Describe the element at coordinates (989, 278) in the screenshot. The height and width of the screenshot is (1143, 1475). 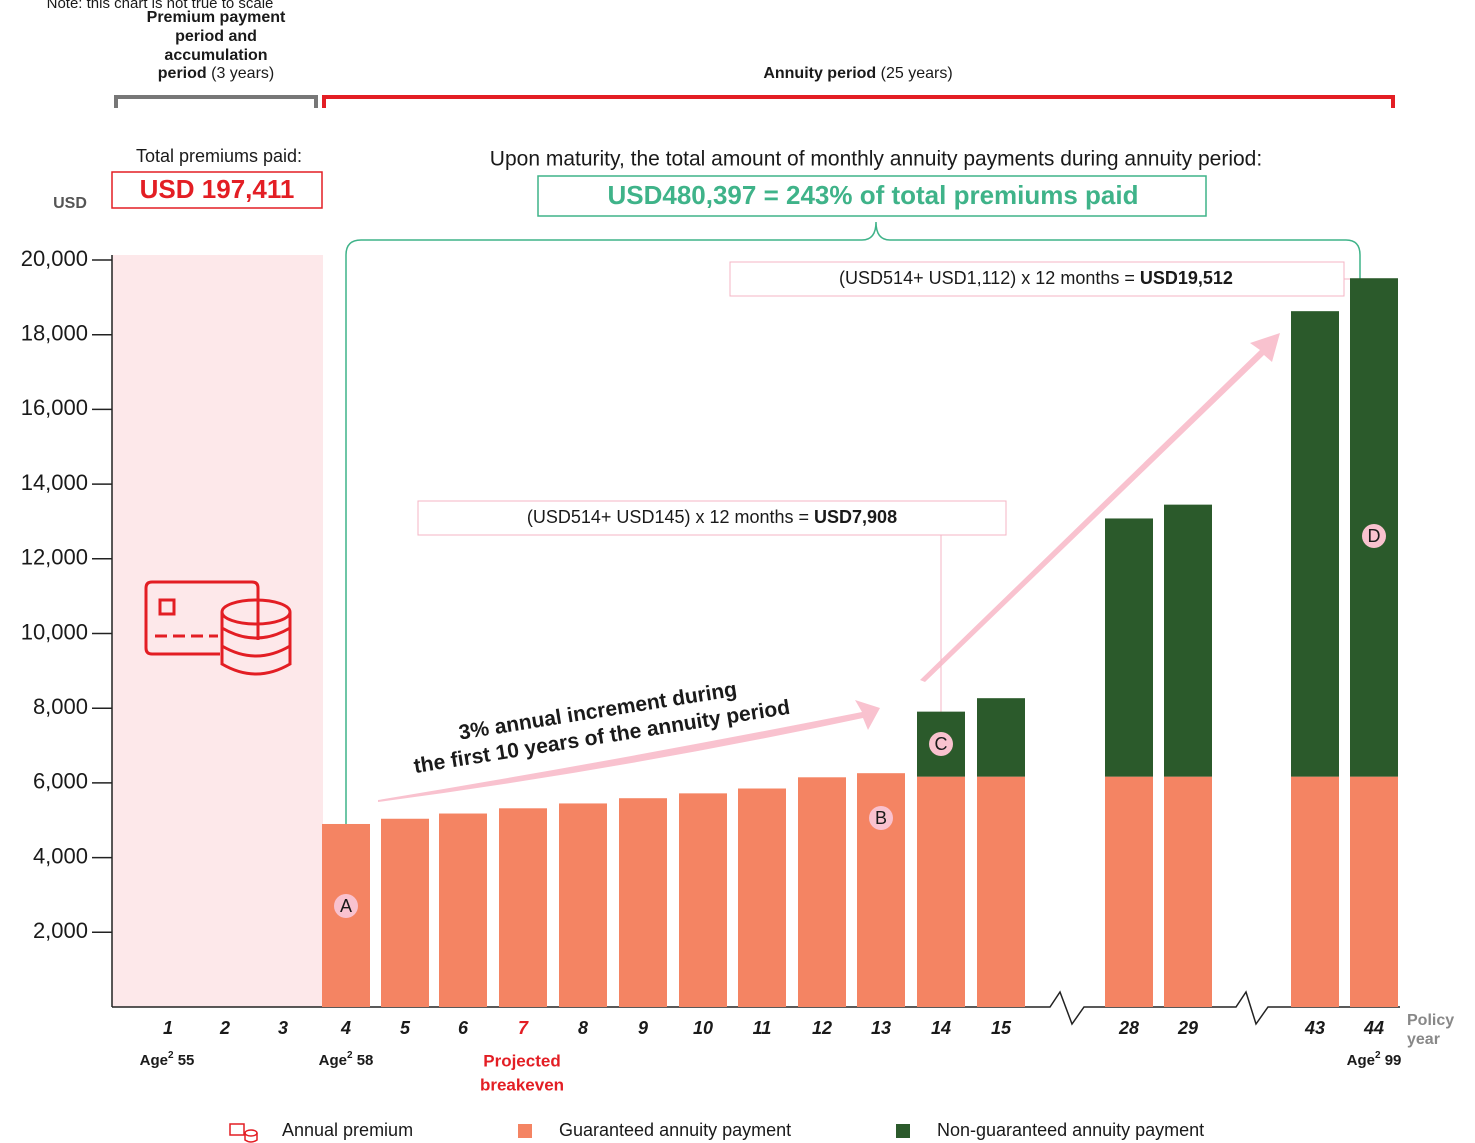
I see `callout: (USD514+ USD1,112) x 12 months =` at that location.